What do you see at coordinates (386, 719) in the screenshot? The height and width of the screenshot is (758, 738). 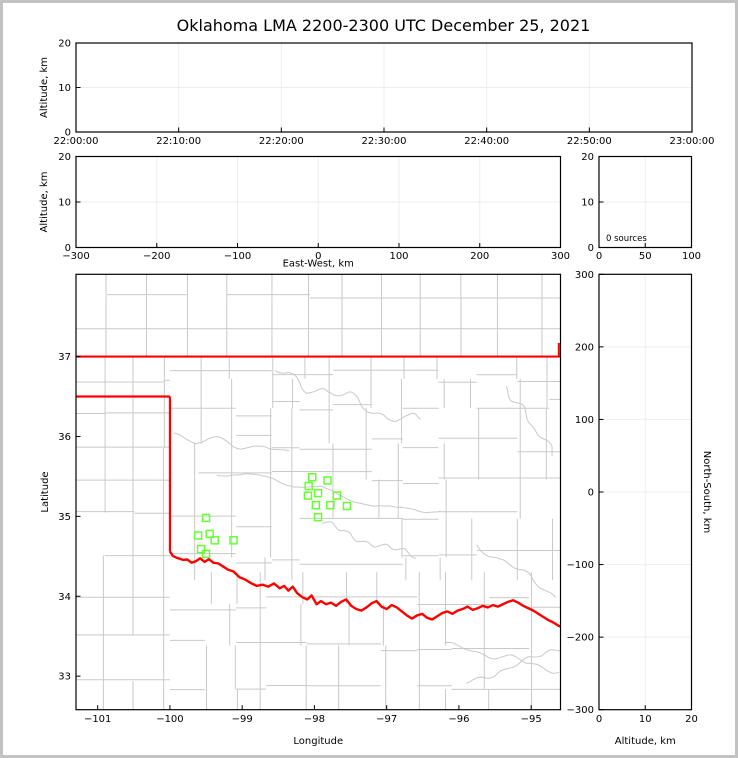 I see `axis-text: −97` at bounding box center [386, 719].